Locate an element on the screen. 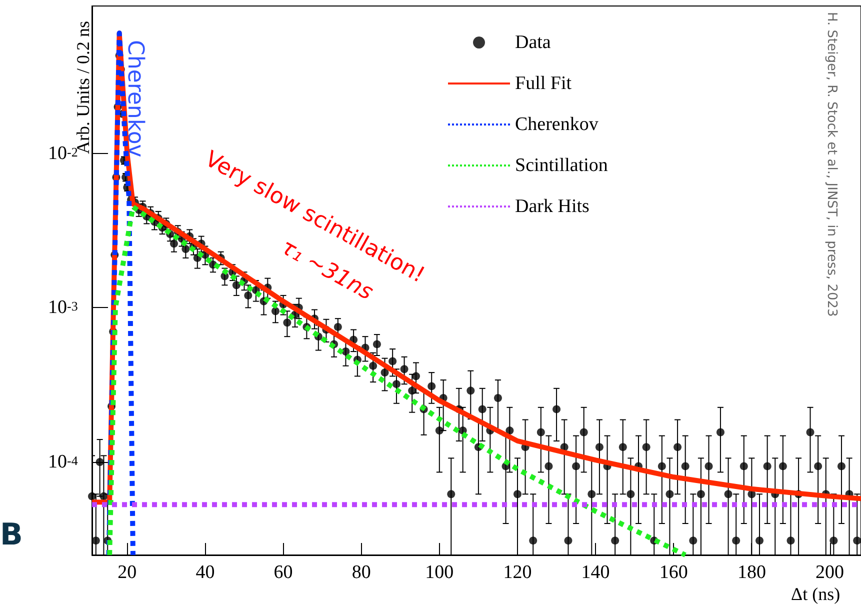 The image size is (861, 613). annotation: H. Steiger, R. Stock et al., JINST, in press, 2023 is located at coordinates (831, 164).